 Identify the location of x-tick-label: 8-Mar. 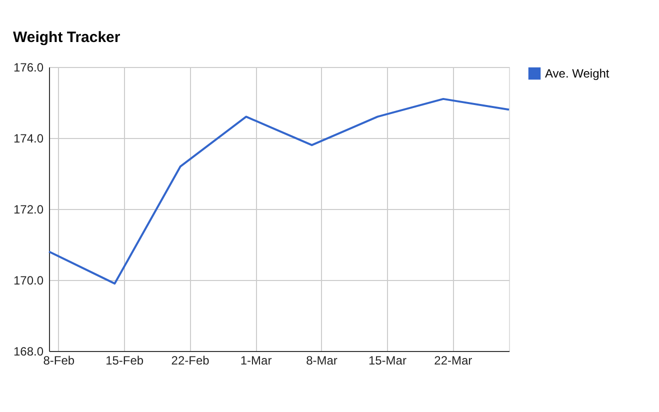
(322, 361).